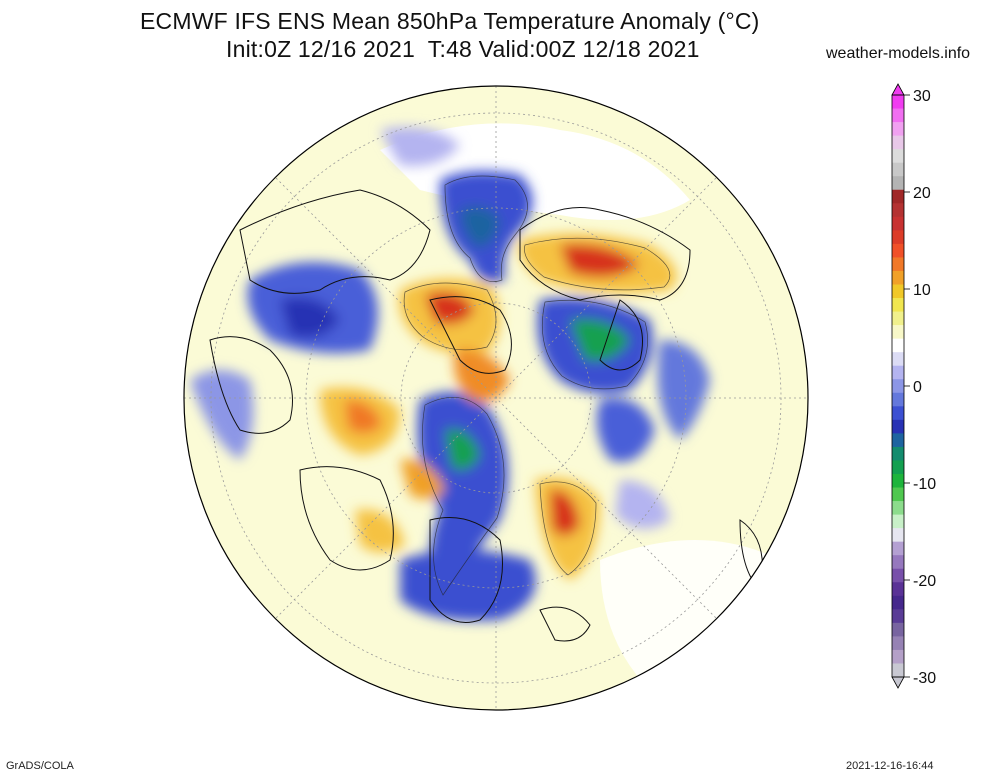 Image resolution: width=1000 pixels, height=779 pixels. Describe the element at coordinates (898, 53) in the screenshot. I see `source-label: weather-models.info` at that location.